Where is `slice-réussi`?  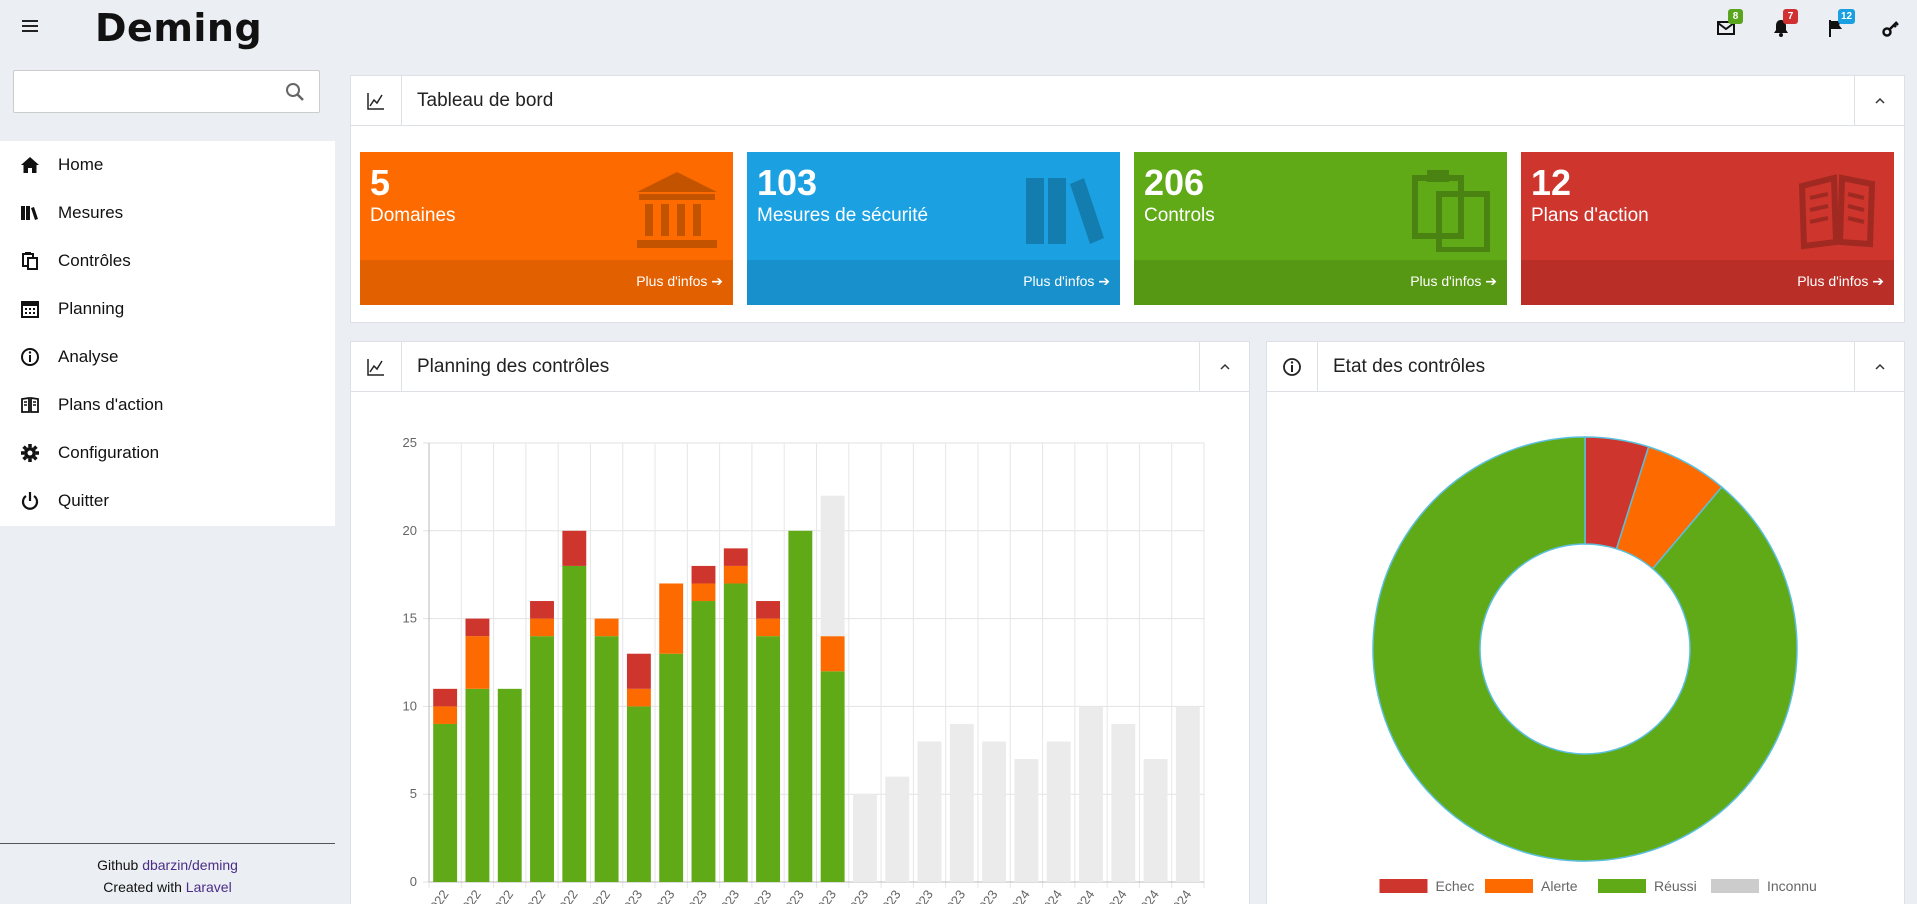 slice-réussi is located at coordinates (1585, 649).